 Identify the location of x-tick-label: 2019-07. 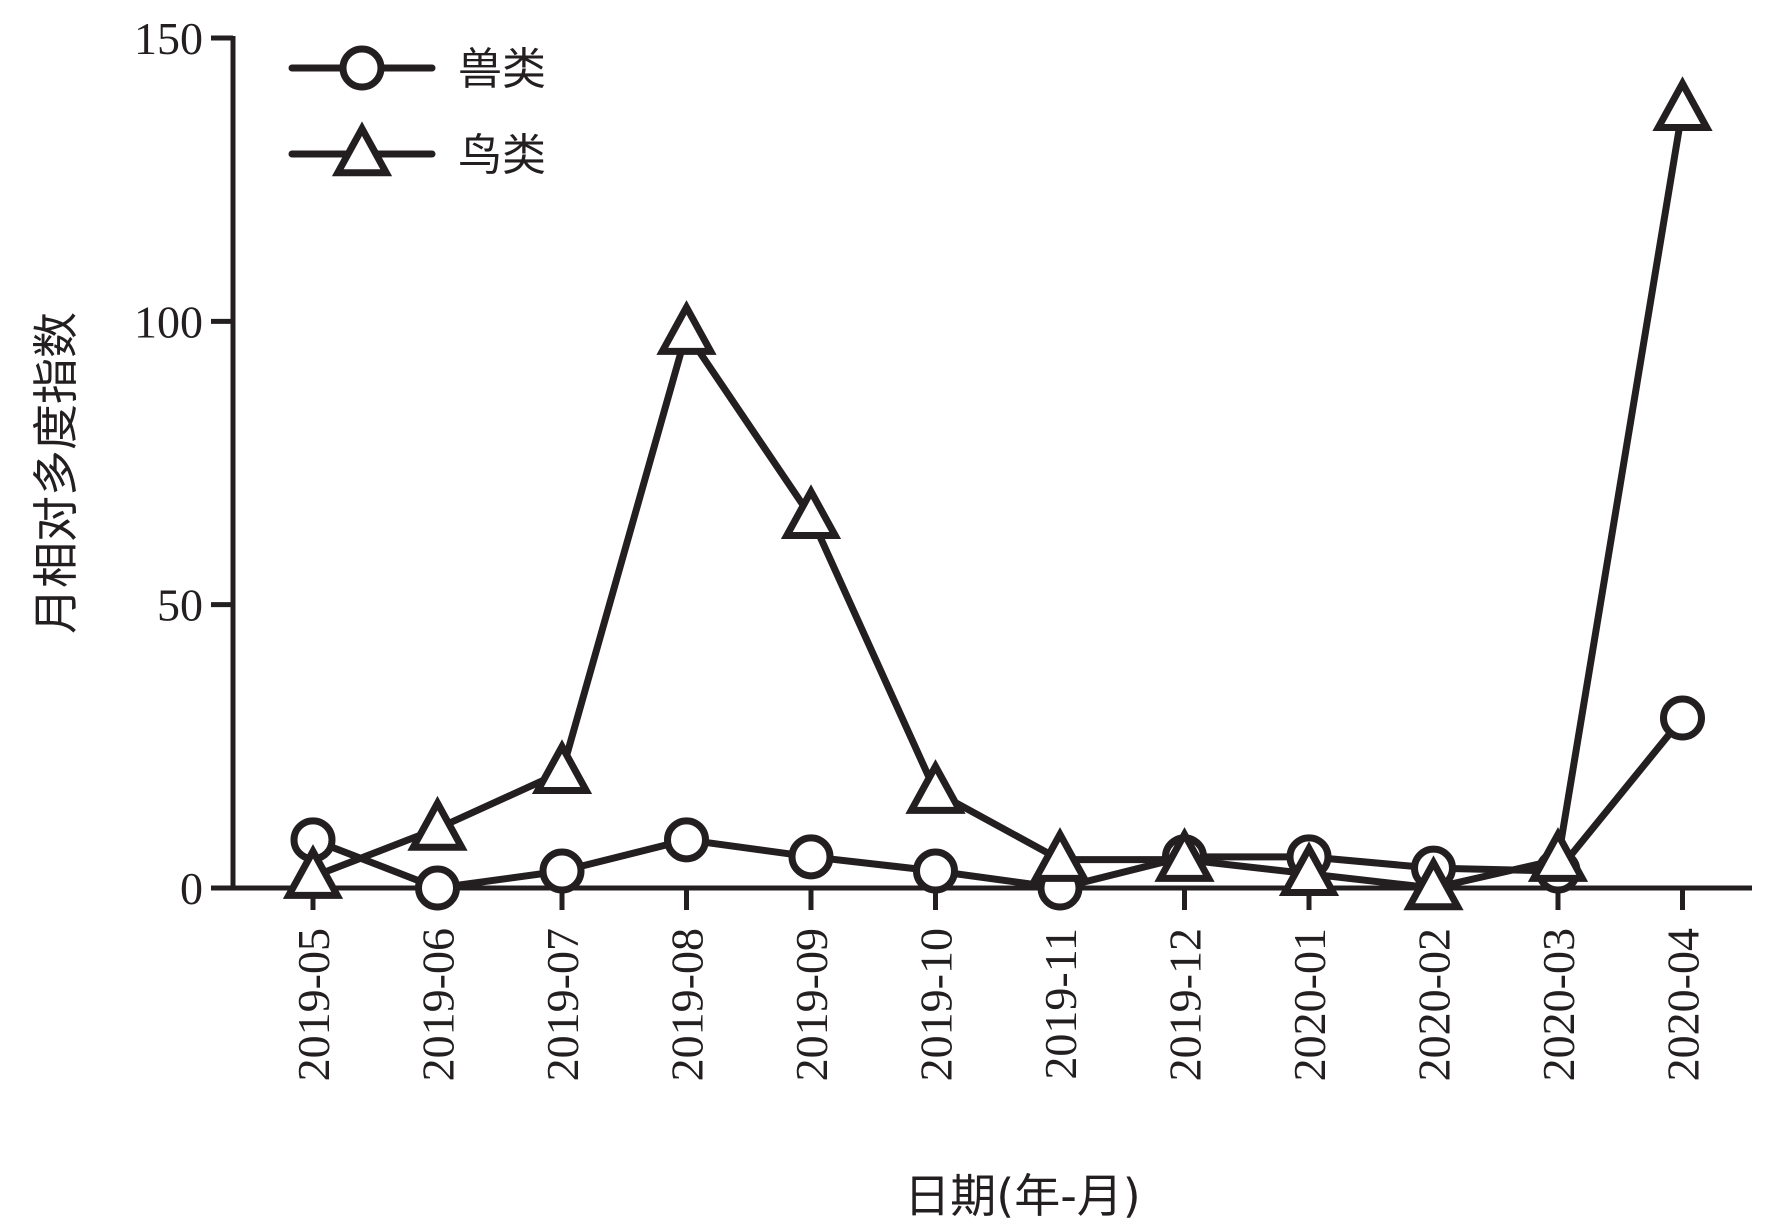
(562, 1004).